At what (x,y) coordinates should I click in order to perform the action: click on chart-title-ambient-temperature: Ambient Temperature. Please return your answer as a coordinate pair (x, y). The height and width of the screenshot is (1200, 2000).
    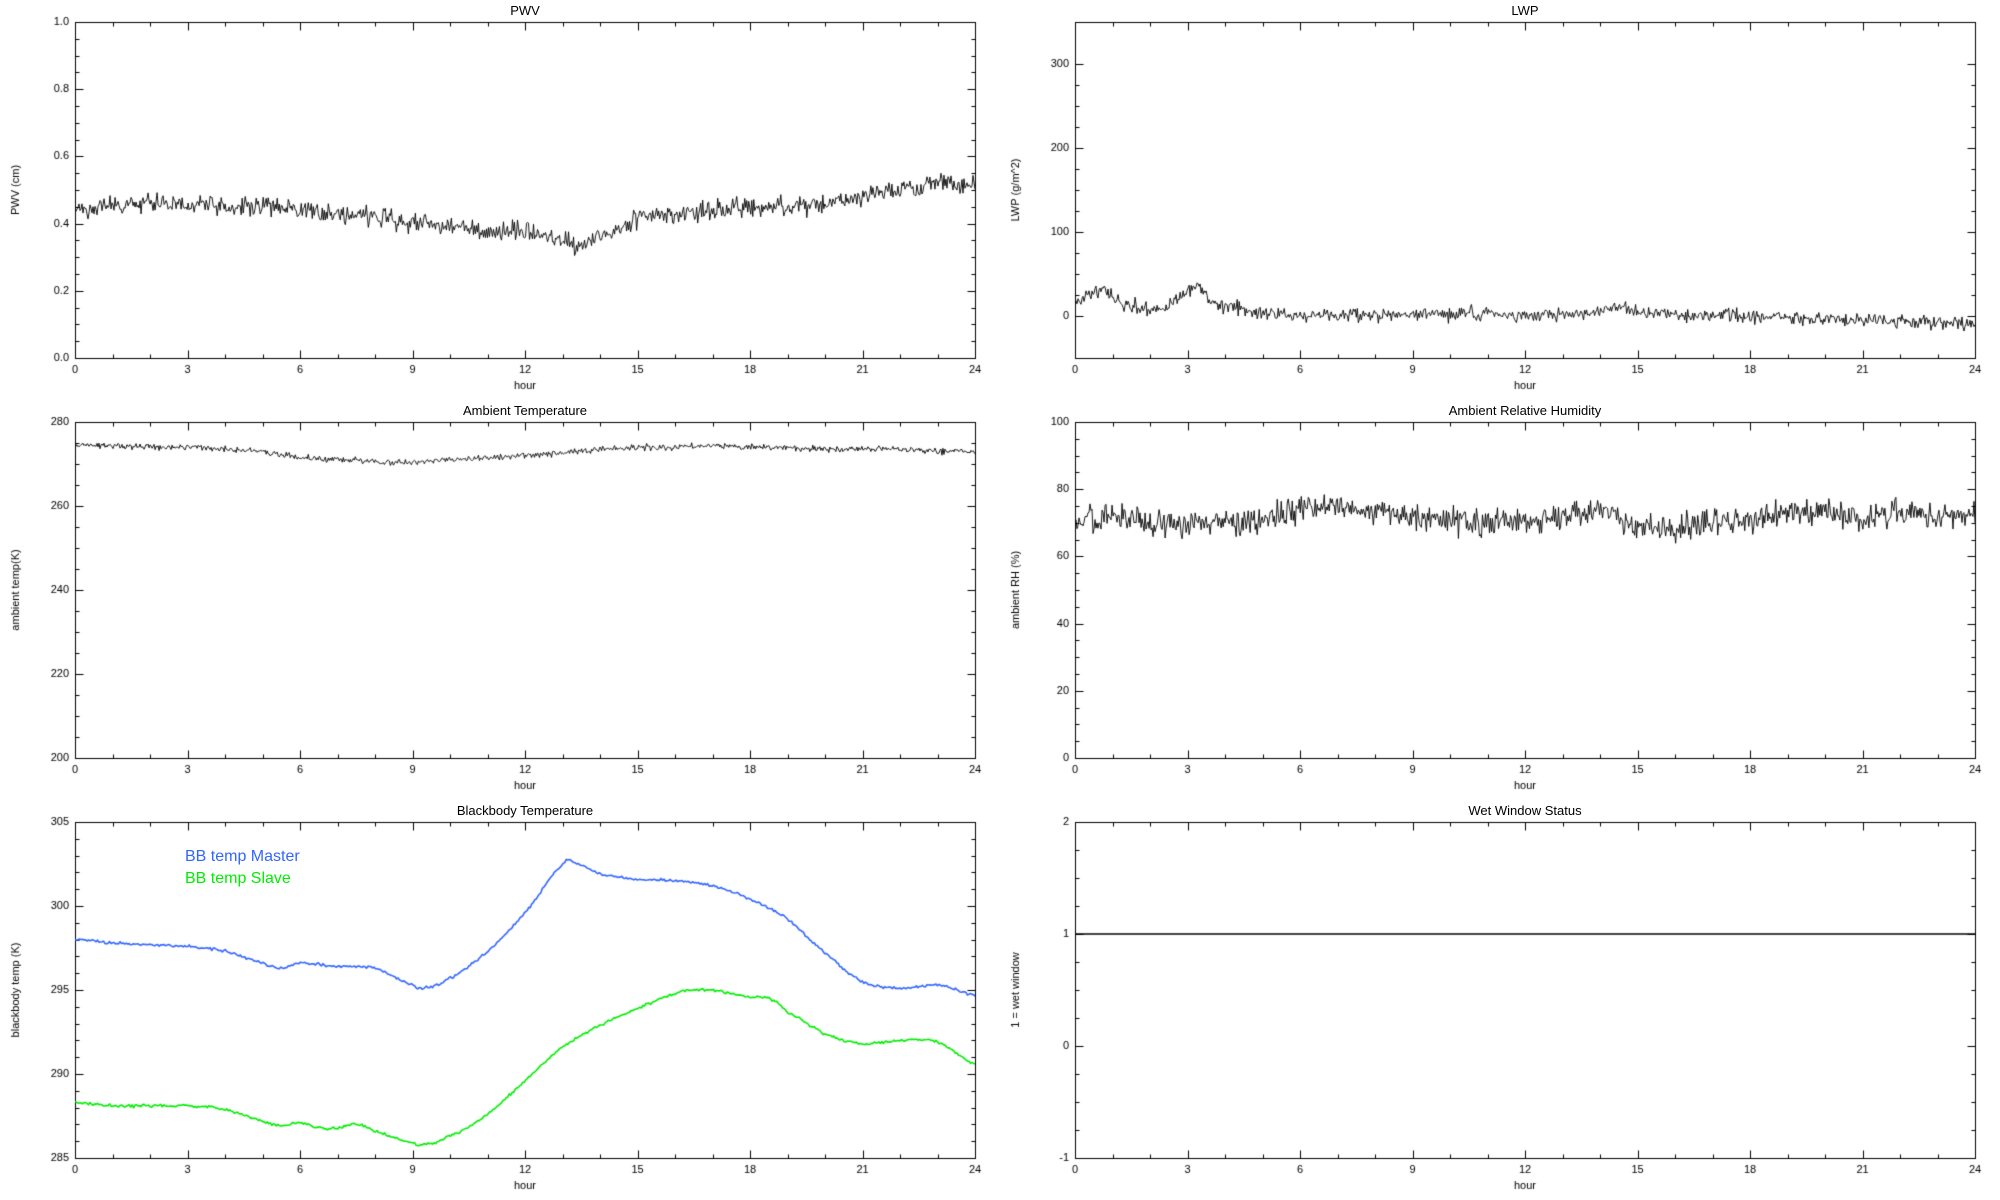
    Looking at the image, I should click on (525, 410).